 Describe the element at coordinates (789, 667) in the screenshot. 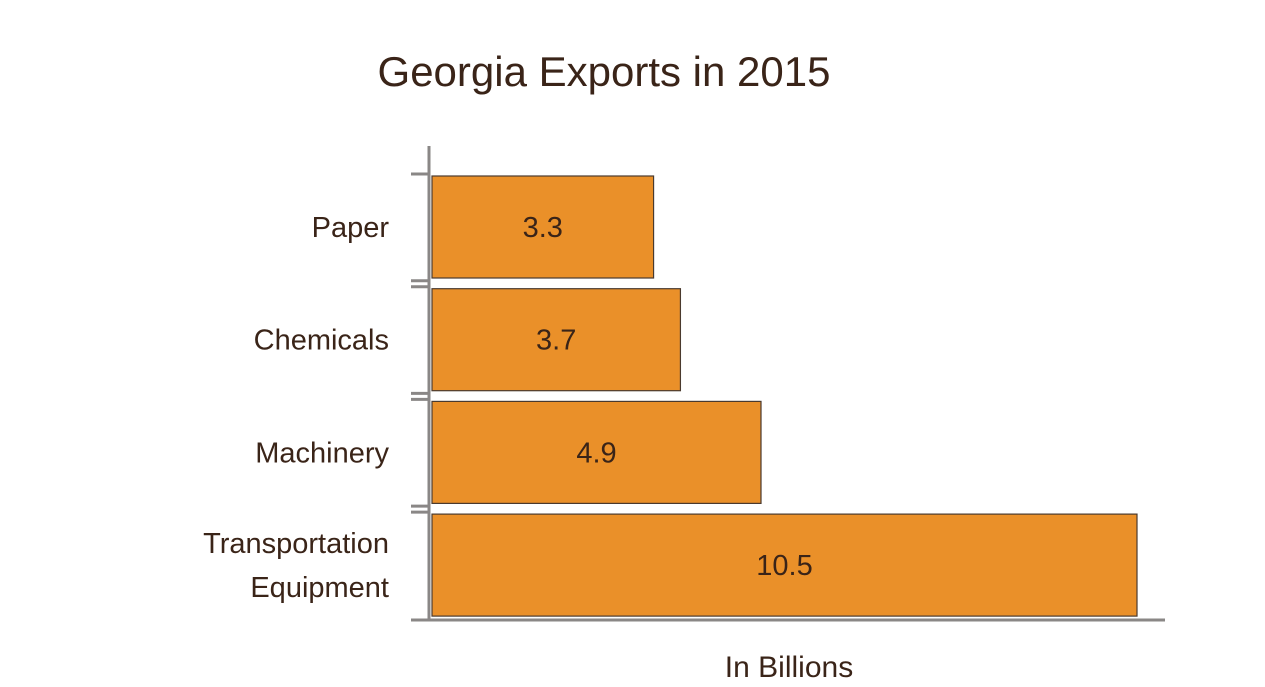

I see `x-axis-title: In Billions` at that location.